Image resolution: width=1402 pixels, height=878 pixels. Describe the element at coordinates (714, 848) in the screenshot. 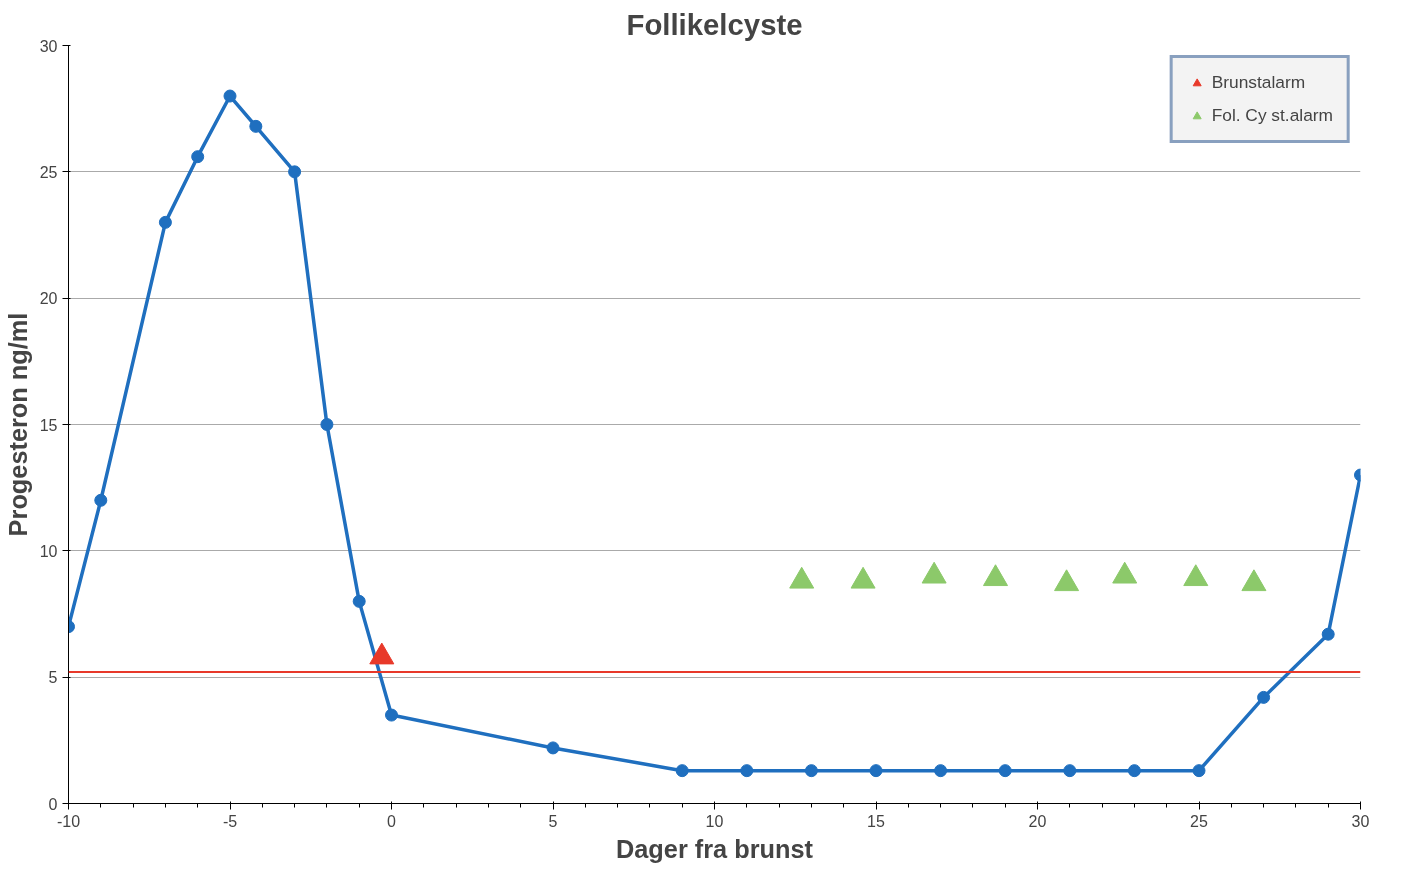

I see `x-axis-title: Dager fra brunst` at that location.